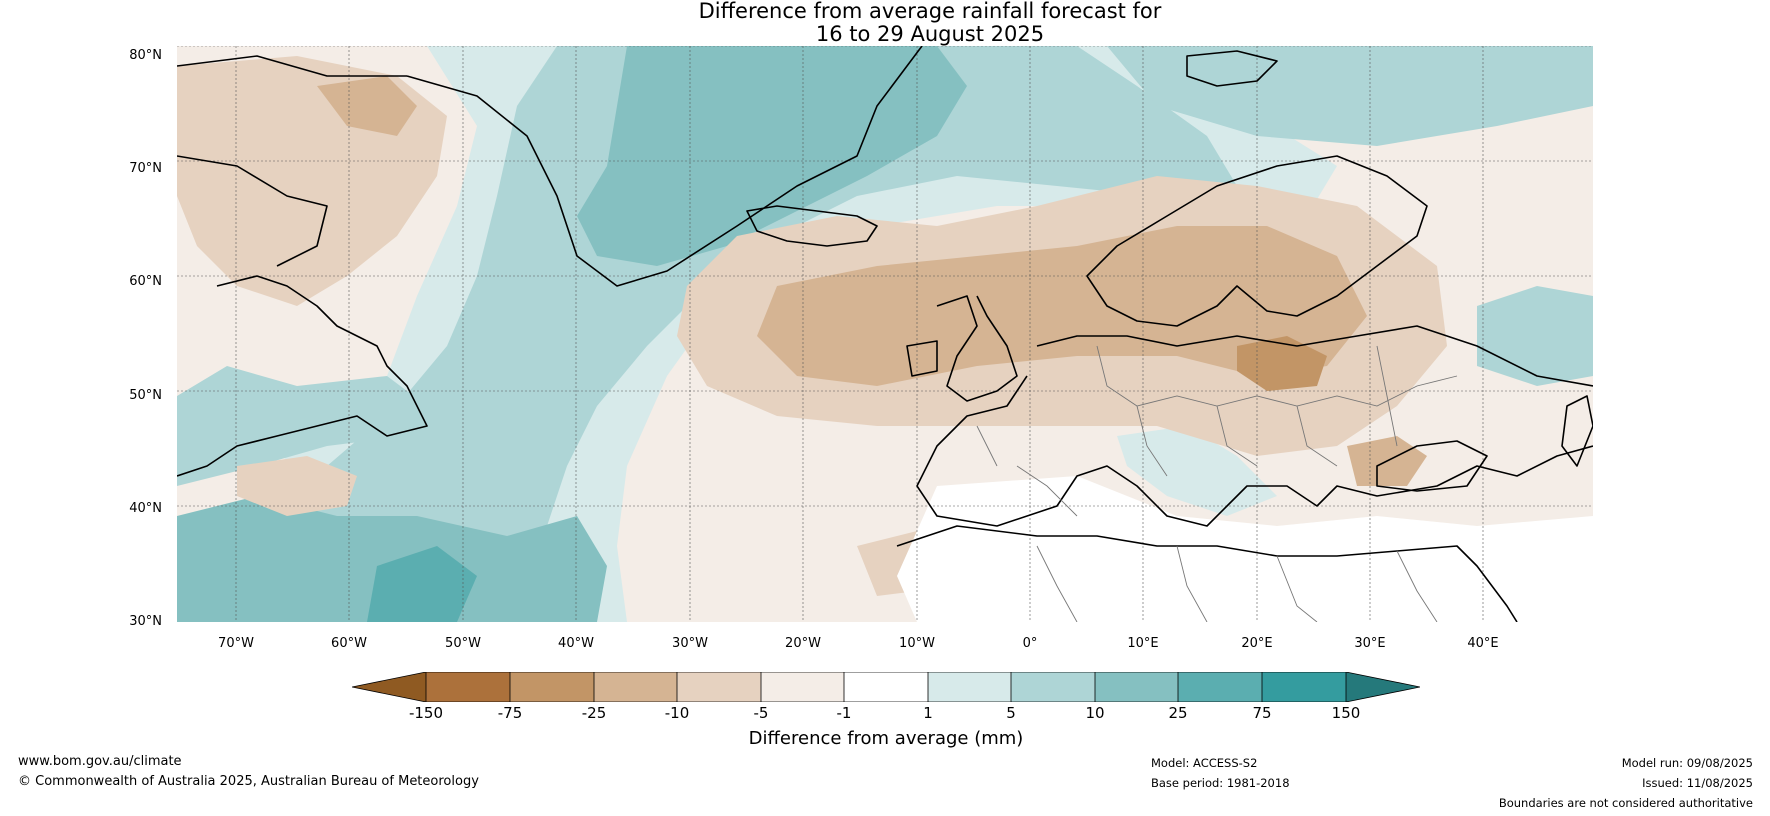 This screenshot has height=816, width=1770. I want to click on model-run-text: Model run: 09/08/2025, so click(1687, 763).